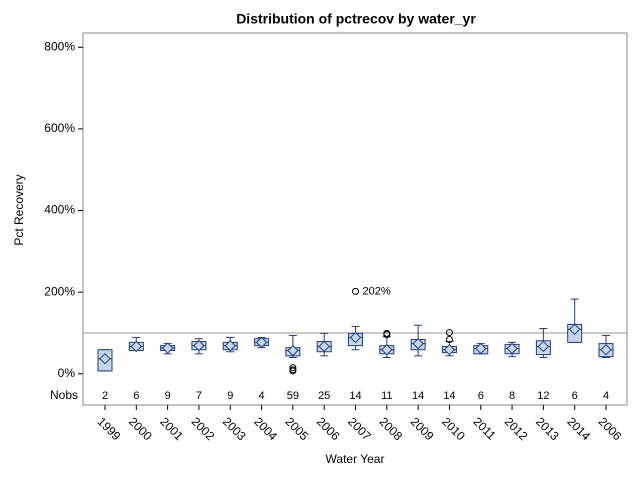 This screenshot has height=480, width=640. What do you see at coordinates (578, 428) in the screenshot?
I see `x-tick-label: 2014` at bounding box center [578, 428].